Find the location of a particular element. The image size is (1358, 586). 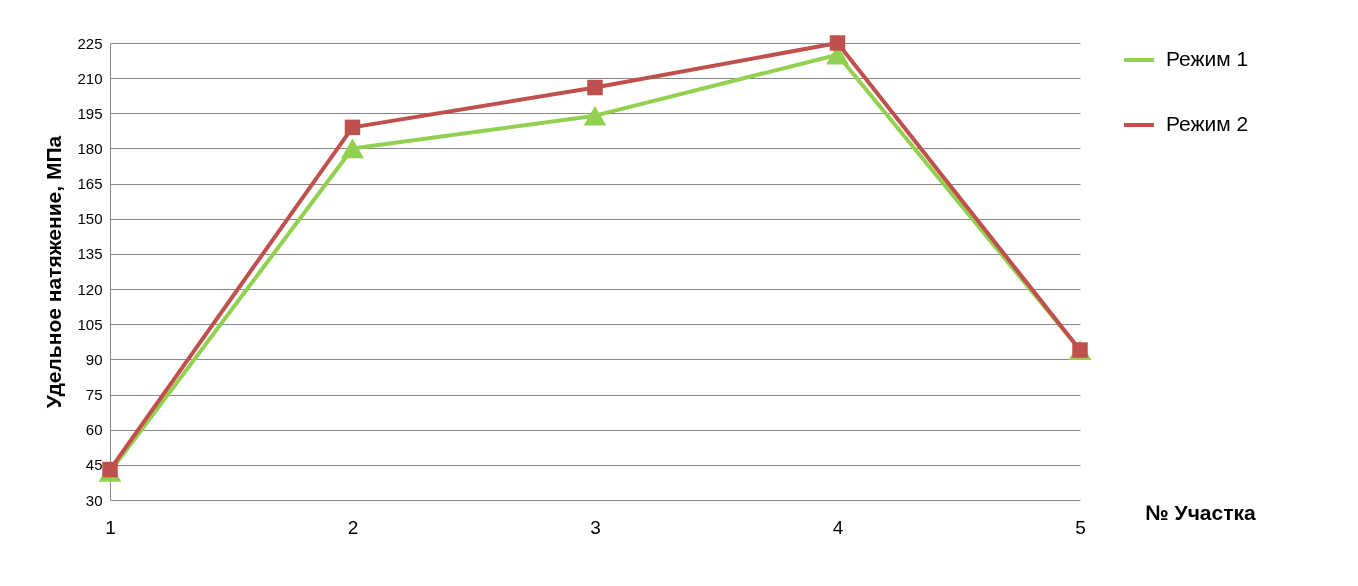

y-tick-label: 195 is located at coordinates (90, 113).